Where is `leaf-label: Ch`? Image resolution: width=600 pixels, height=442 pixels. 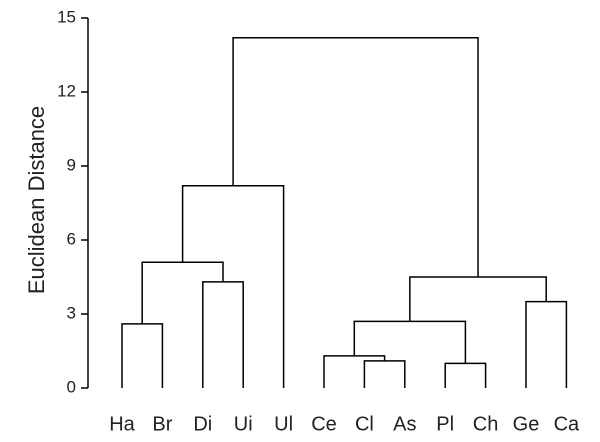
leaf-label: Ch is located at coordinates (486, 424).